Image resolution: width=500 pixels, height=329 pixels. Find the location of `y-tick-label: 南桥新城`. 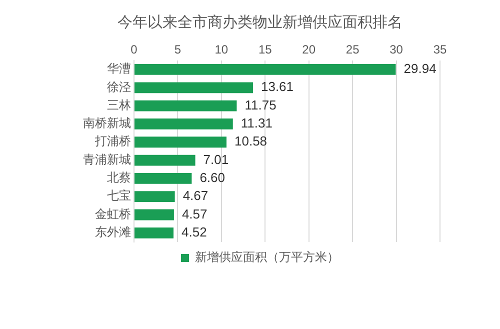

y-tick-label: 南桥新城 is located at coordinates (107, 123).